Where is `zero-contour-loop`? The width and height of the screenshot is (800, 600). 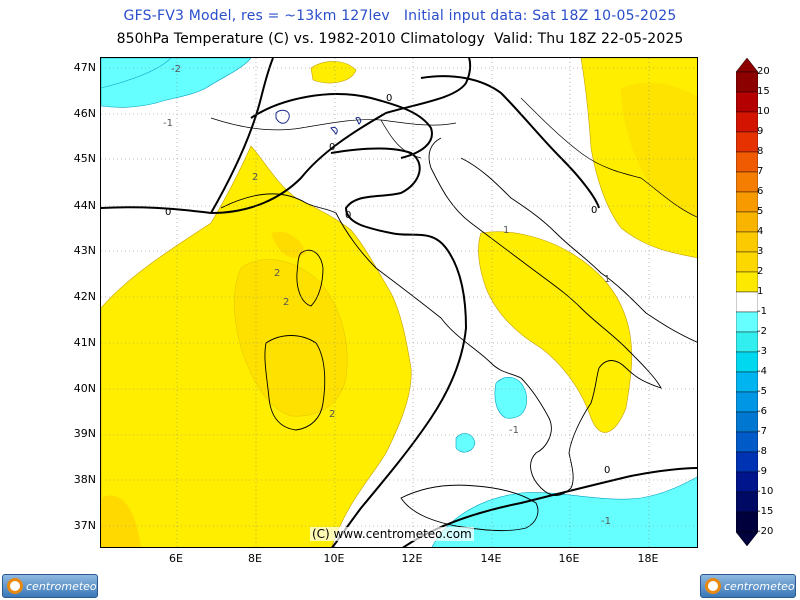
zero-contour-loop is located at coordinates (341, 126).